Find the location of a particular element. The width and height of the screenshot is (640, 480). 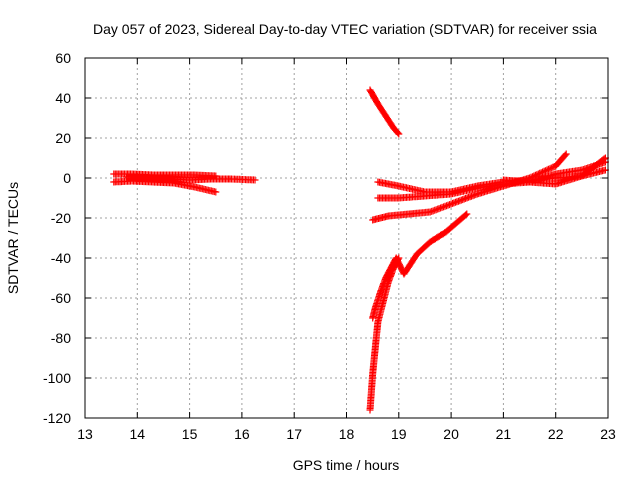

series-arc-d is located at coordinates (384, 112).